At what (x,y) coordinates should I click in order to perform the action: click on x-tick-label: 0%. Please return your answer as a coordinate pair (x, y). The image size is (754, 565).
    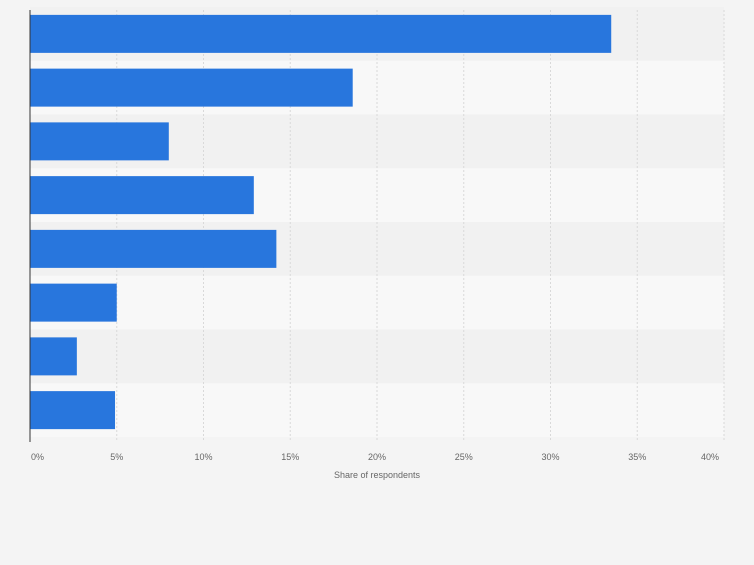
    Looking at the image, I should click on (37, 457).